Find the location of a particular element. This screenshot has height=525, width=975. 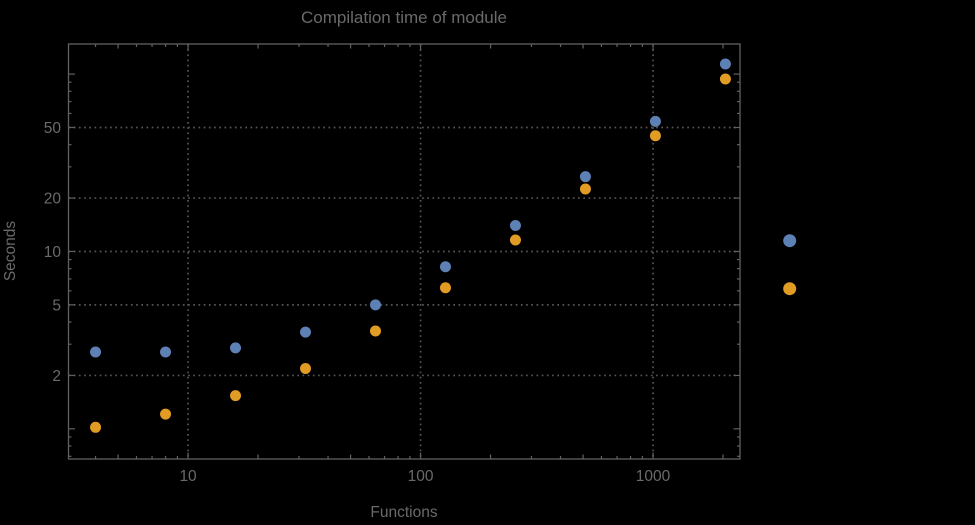

y-tick-label: 2 is located at coordinates (56, 376).